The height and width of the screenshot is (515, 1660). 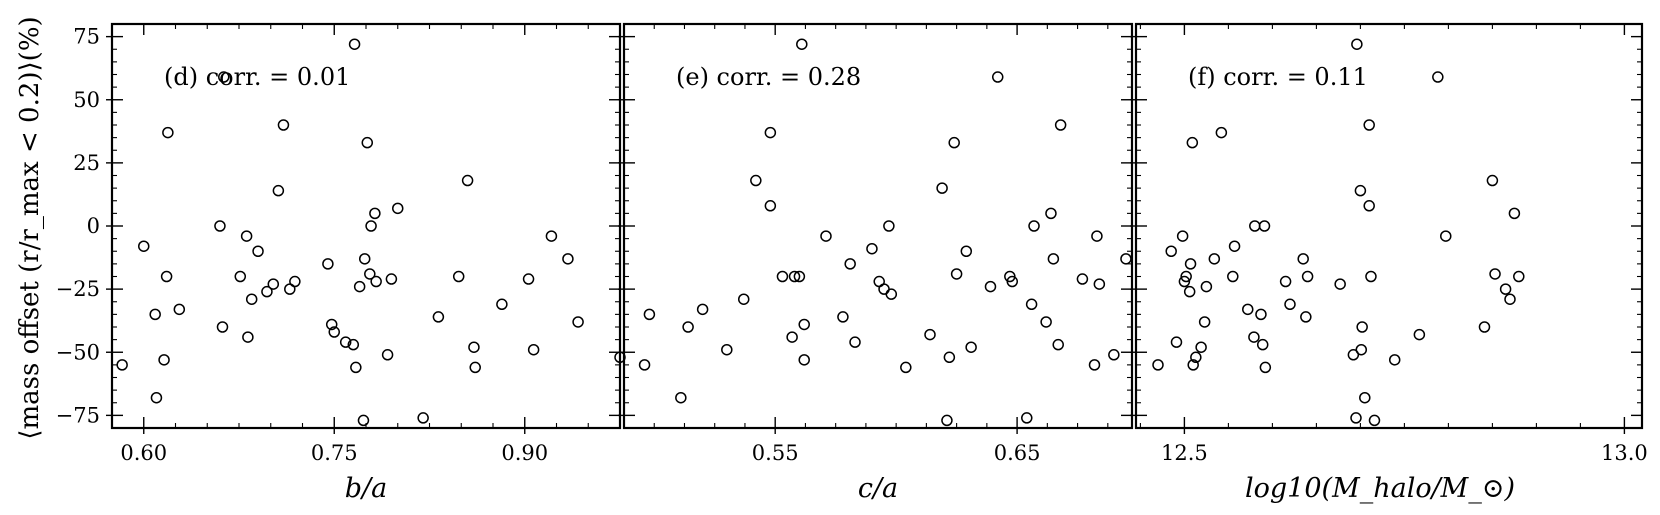 I want to click on y-tick-label: −25, so click(x=78, y=289).